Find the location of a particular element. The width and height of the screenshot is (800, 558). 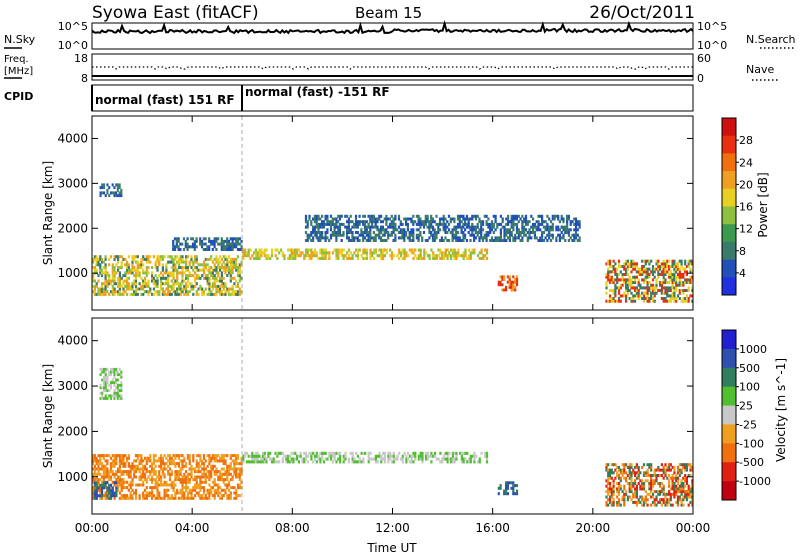

velocity-colorbar-label: Velocity [m s^-1] is located at coordinates (781, 410).